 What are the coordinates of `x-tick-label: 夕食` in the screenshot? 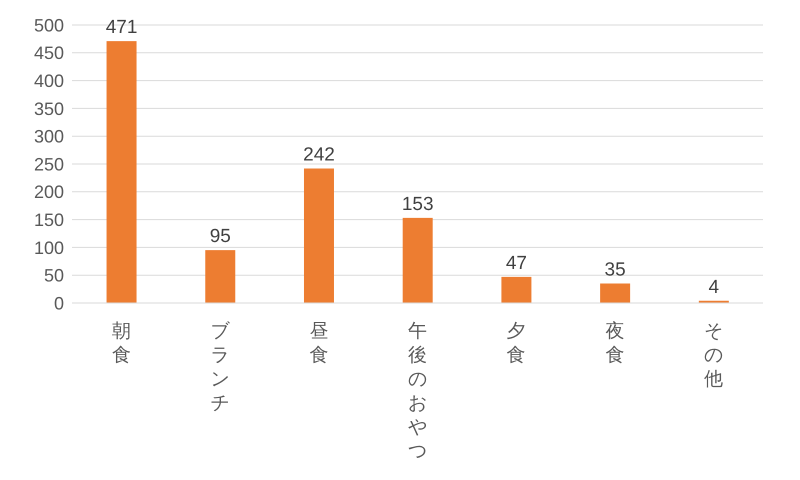 It's located at (516, 343).